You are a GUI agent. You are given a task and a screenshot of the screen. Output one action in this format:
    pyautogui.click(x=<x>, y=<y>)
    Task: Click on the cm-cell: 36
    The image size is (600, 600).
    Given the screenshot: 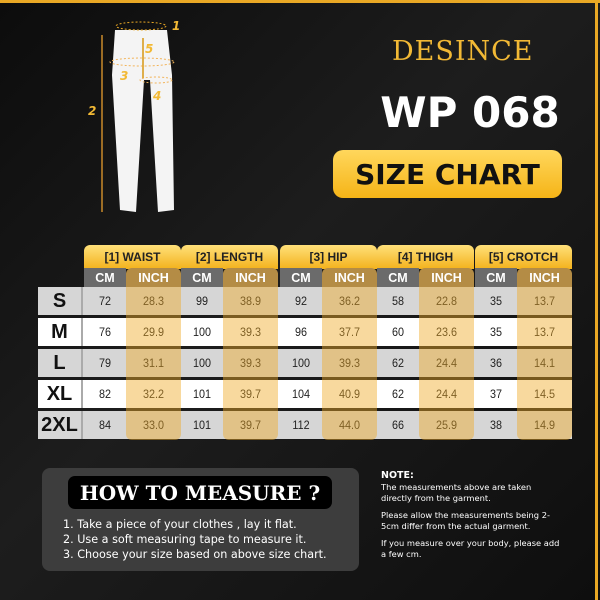 What is the action you would take?
    pyautogui.click(x=496, y=363)
    